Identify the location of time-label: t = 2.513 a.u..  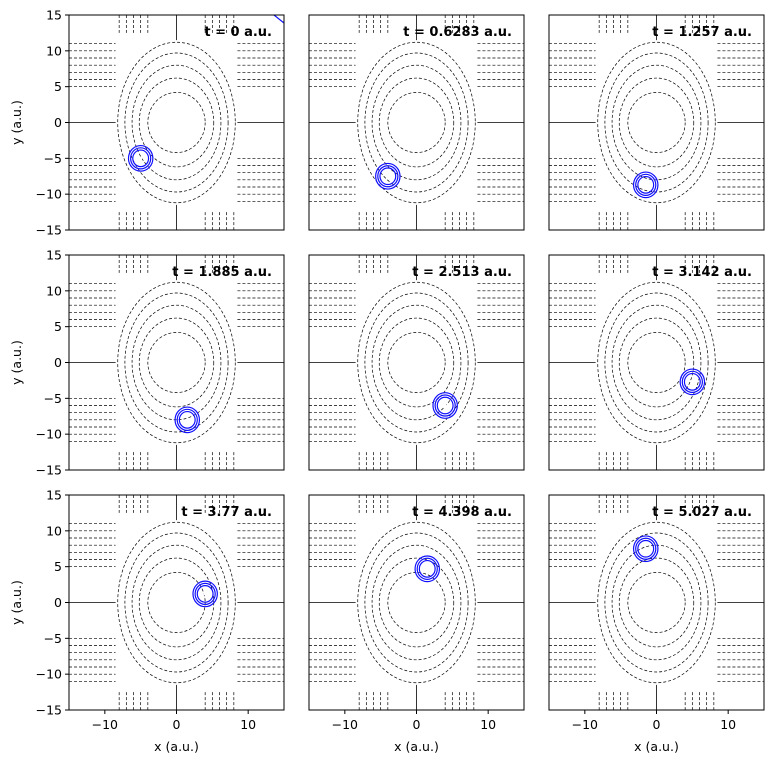
(462, 272).